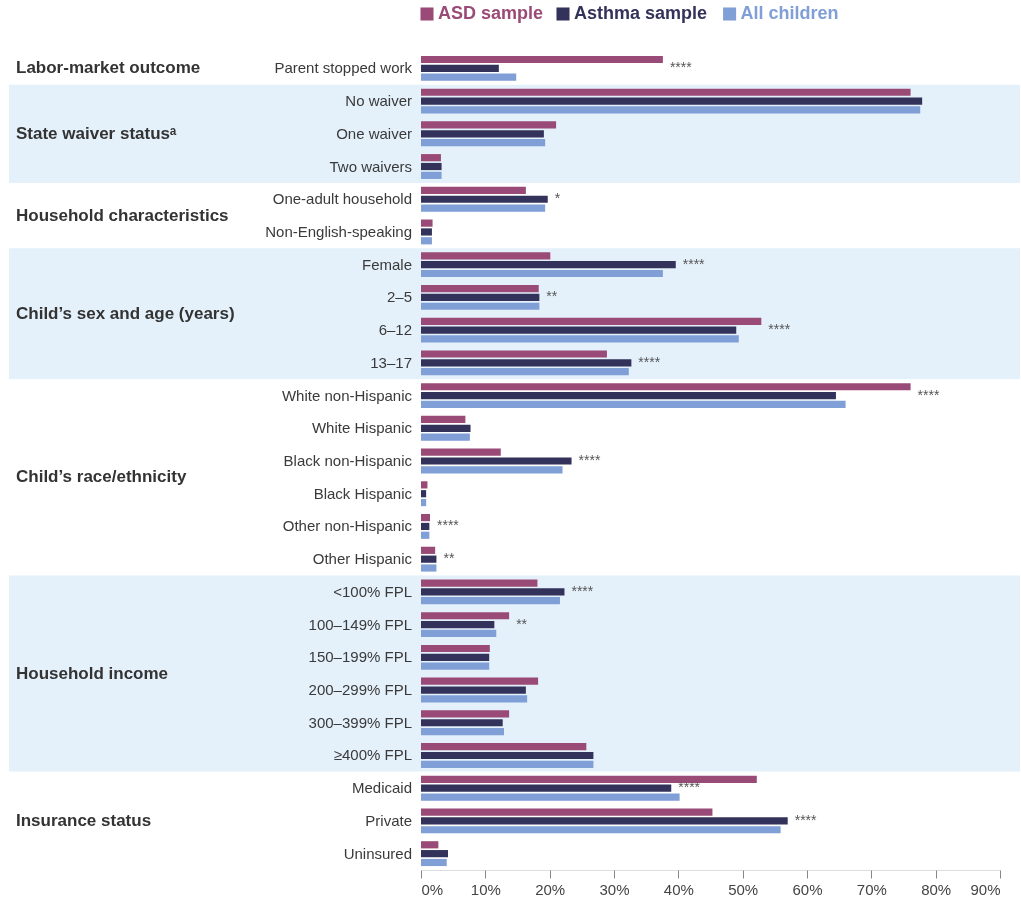 The image size is (1021, 908). What do you see at coordinates (338, 231) in the screenshot?
I see `y-tick-label: Non-English-speaking` at bounding box center [338, 231].